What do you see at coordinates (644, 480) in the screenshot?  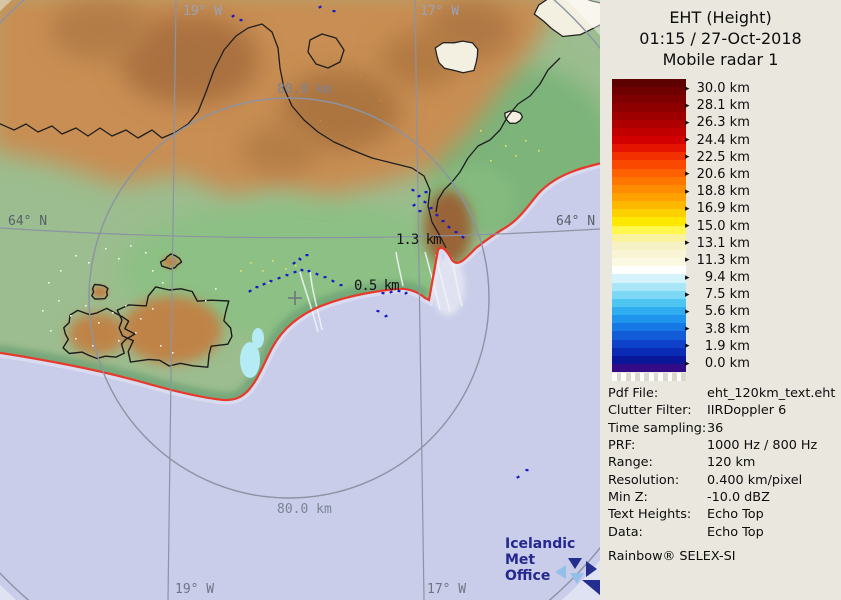 I see `parameter-label: Resolution:` at bounding box center [644, 480].